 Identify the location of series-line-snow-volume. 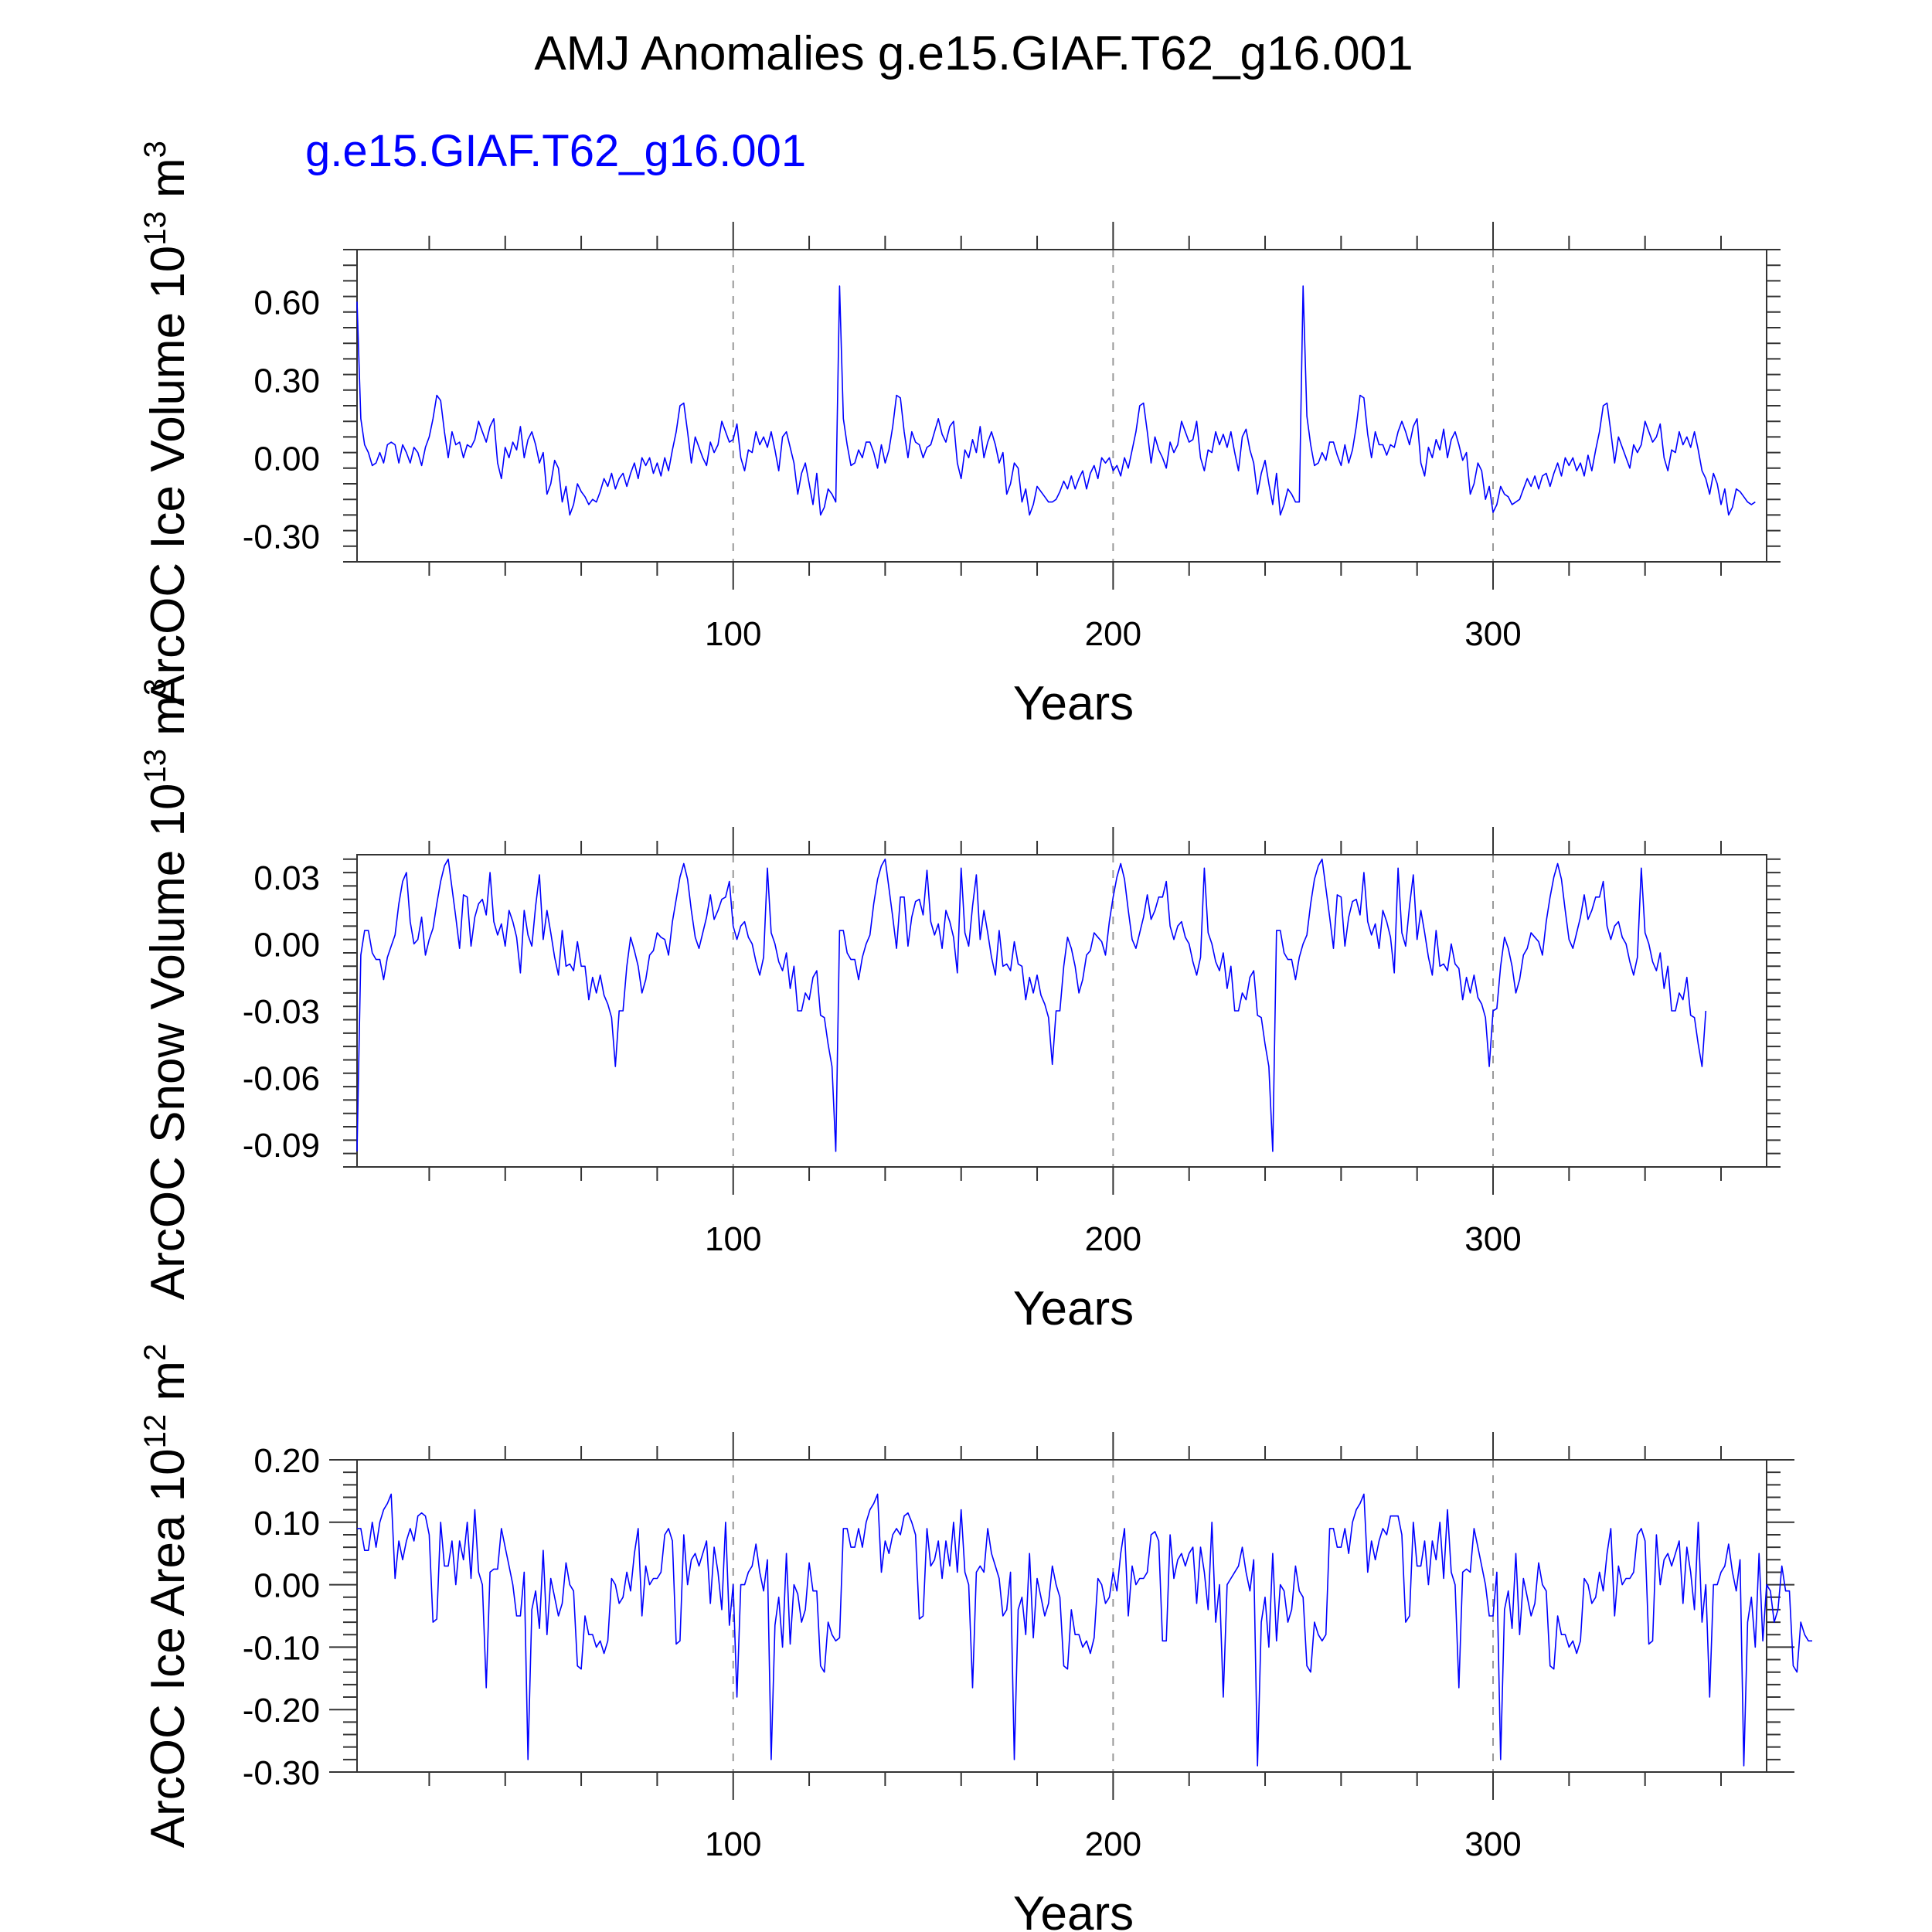
(1031, 1006).